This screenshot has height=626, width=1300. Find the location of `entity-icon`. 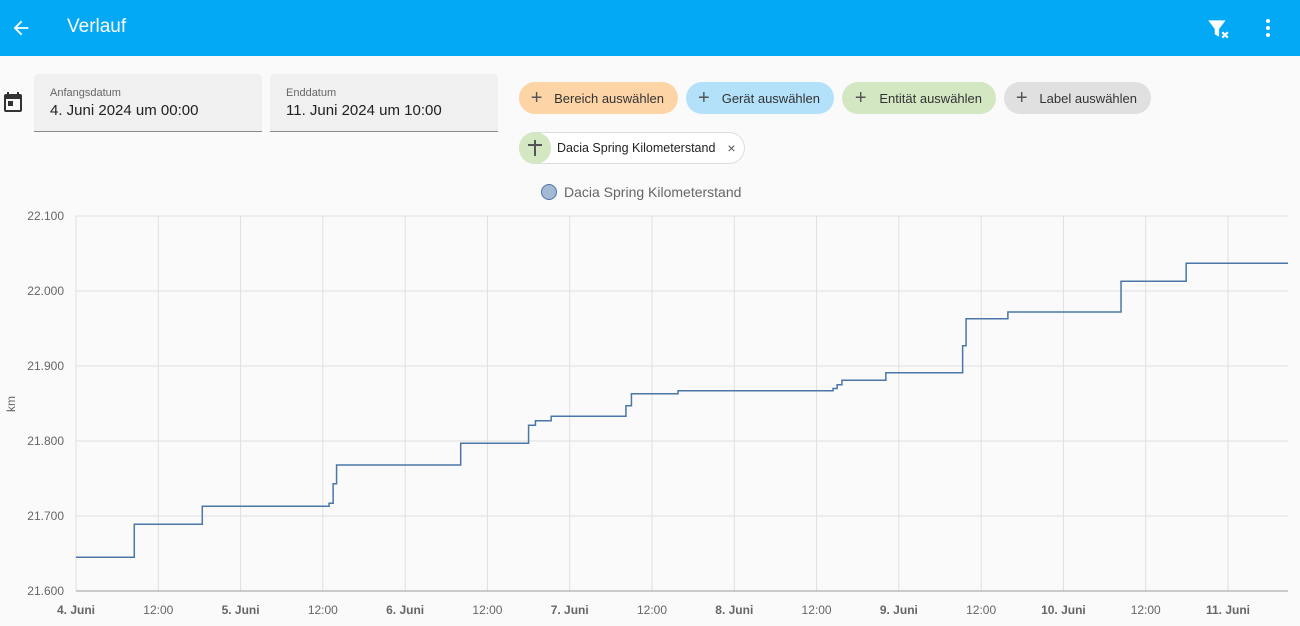

entity-icon is located at coordinates (535, 147).